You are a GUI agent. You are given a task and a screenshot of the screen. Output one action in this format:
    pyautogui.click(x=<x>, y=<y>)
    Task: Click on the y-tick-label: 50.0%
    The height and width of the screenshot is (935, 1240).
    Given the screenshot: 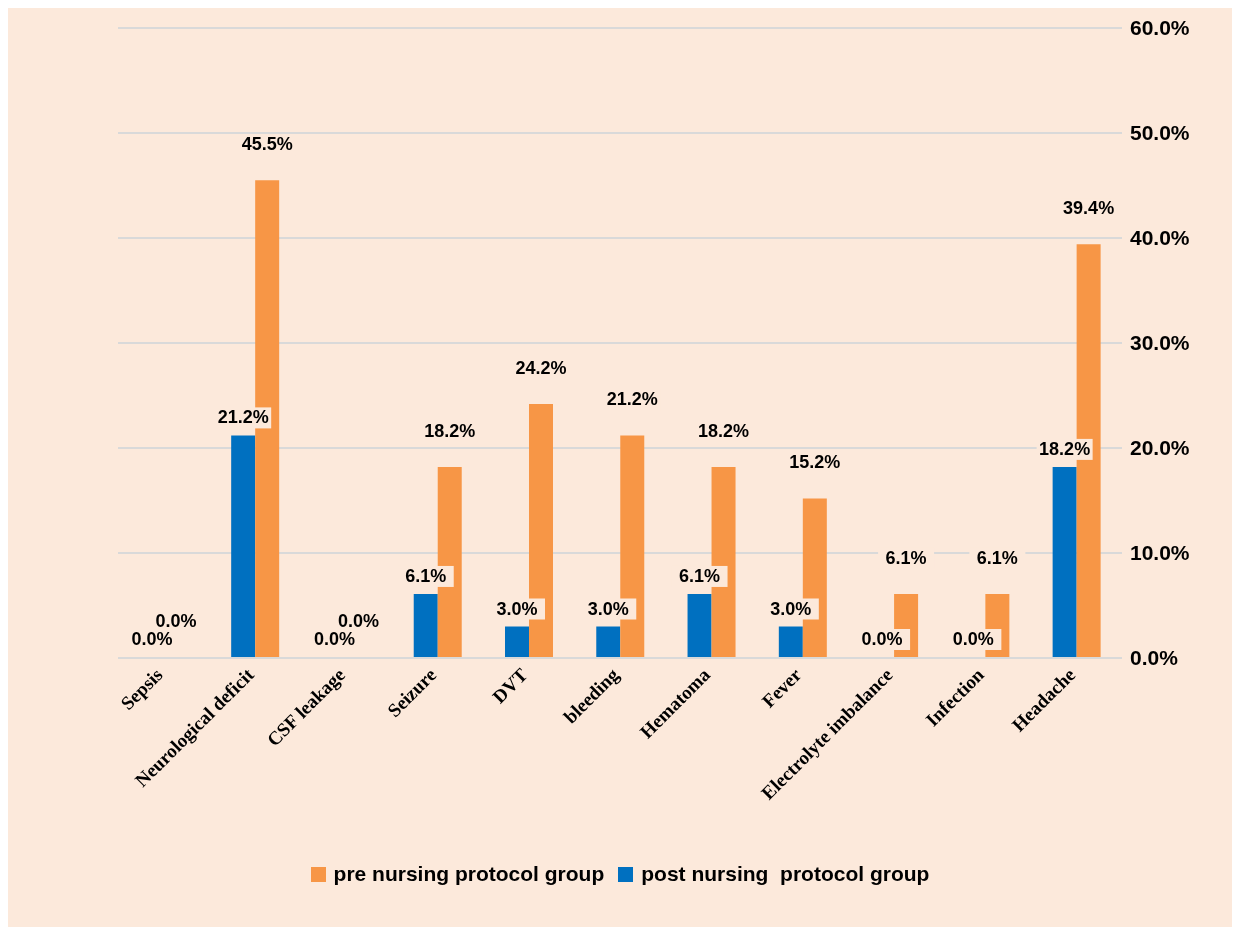 What is the action you would take?
    pyautogui.click(x=1160, y=133)
    